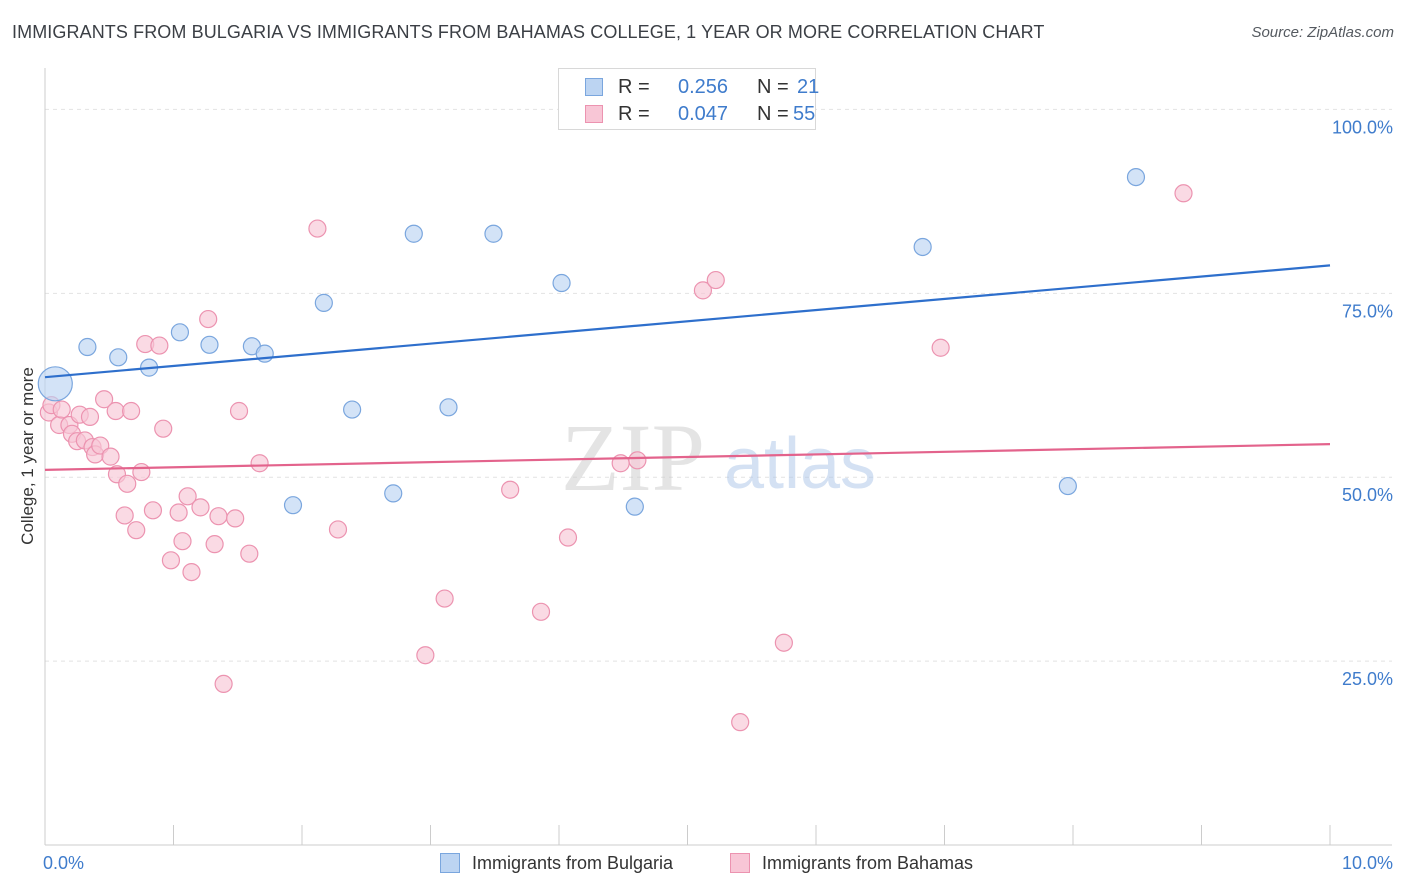 The image size is (1406, 892). I want to click on bahamas-n-value: 55, so click(804, 114).